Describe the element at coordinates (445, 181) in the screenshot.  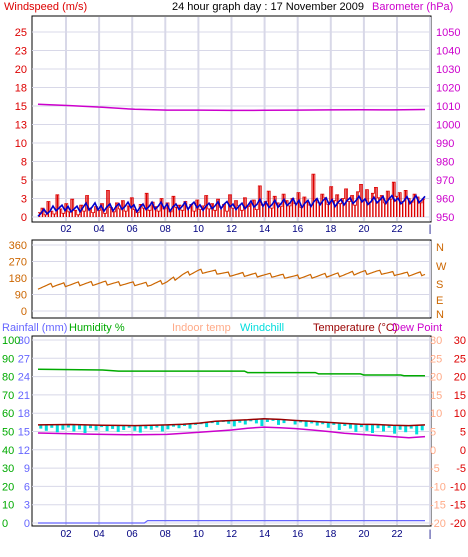
I see `barometer-tick: 970` at that location.